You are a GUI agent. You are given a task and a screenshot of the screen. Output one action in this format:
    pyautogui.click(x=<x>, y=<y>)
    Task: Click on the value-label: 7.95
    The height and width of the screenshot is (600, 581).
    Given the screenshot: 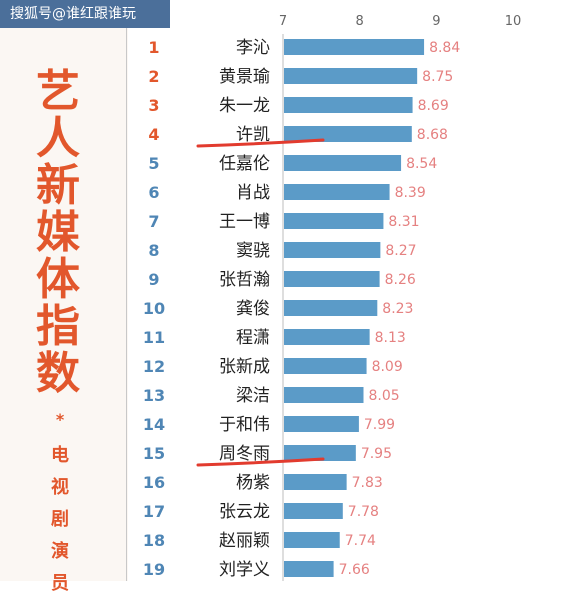 What is the action you would take?
    pyautogui.click(x=376, y=454)
    